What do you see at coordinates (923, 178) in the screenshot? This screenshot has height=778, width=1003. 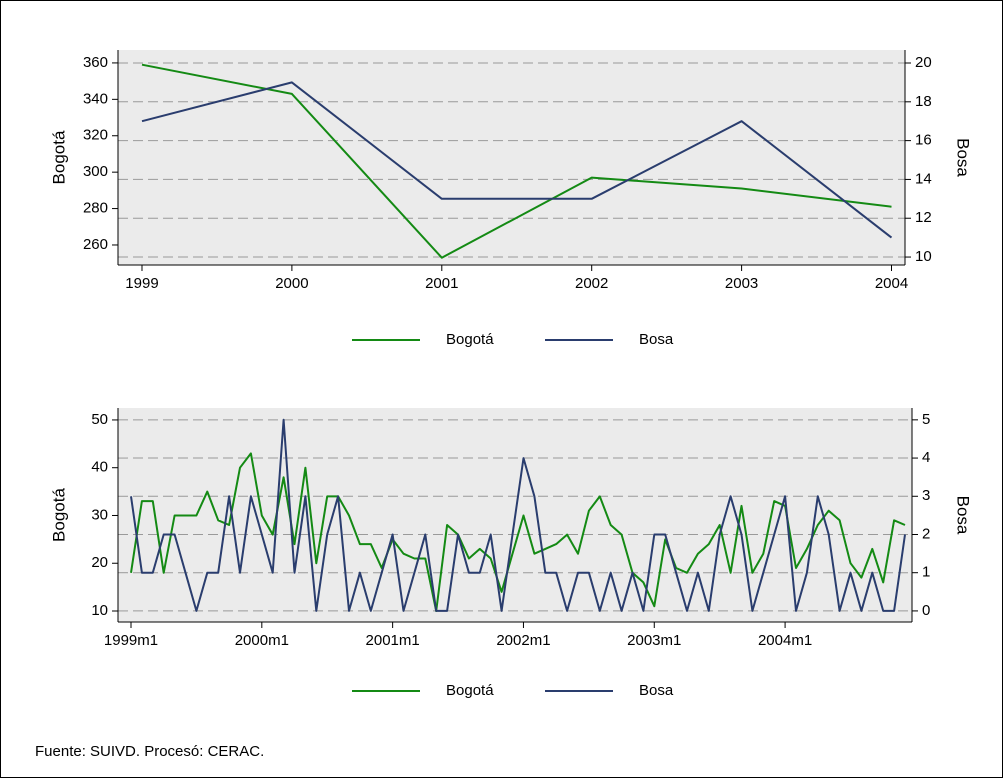 I see `y2-tick-label: 14` at bounding box center [923, 178].